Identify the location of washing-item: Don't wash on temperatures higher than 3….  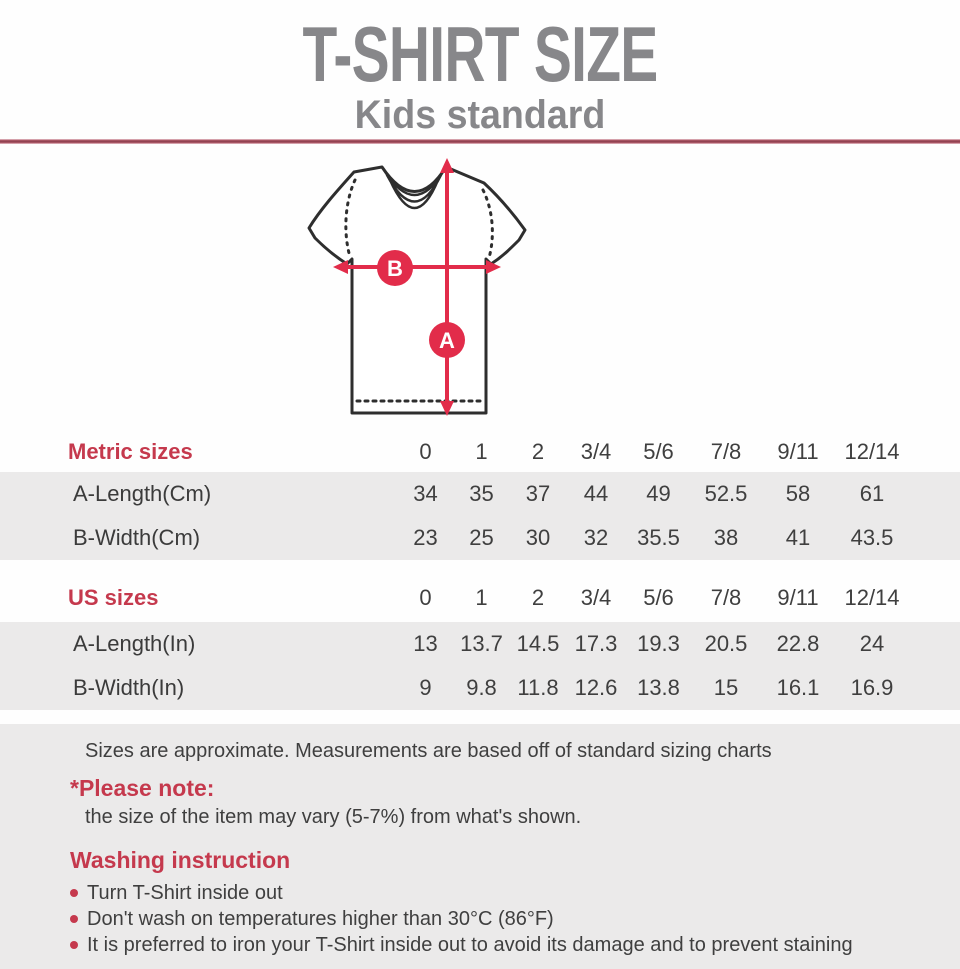
(515, 919).